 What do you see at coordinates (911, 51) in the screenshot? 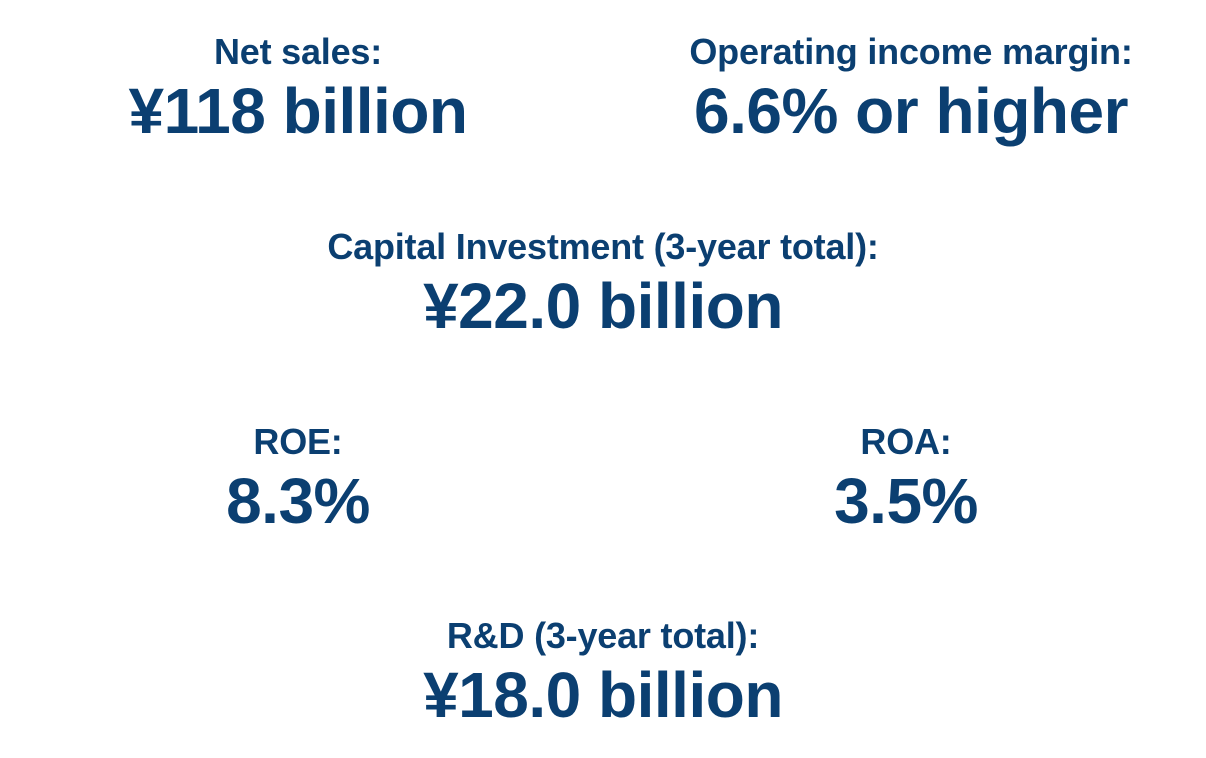
I see `operating-income-margin-label: Operating income margin:` at bounding box center [911, 51].